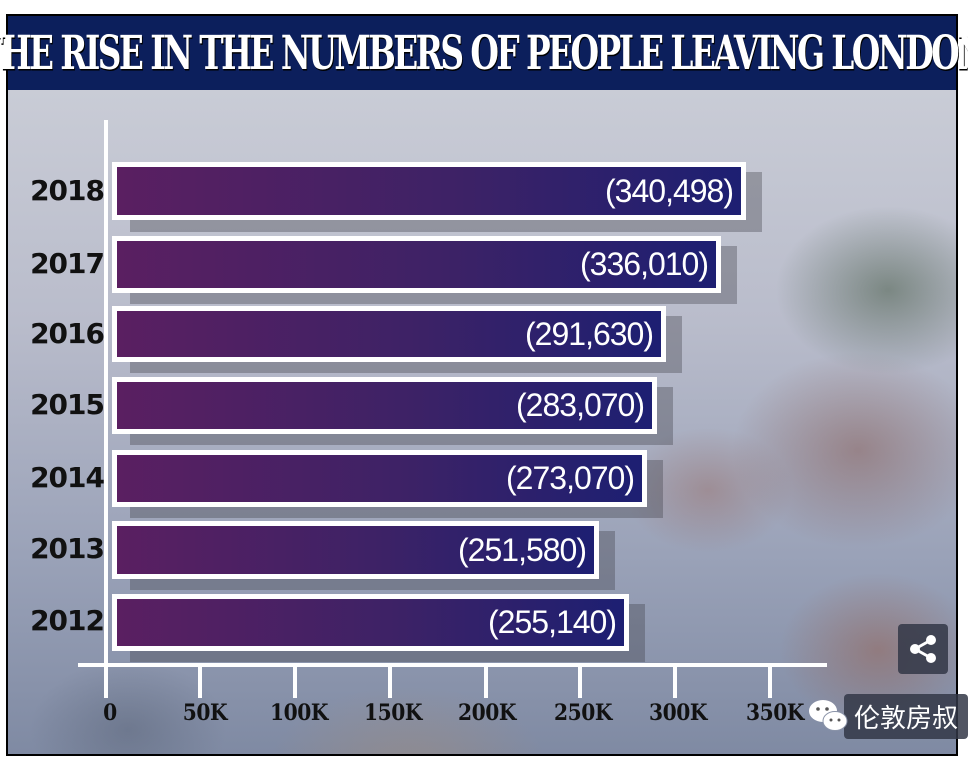 This screenshot has width=968, height=762. I want to click on x-axis-line, so click(452, 665).